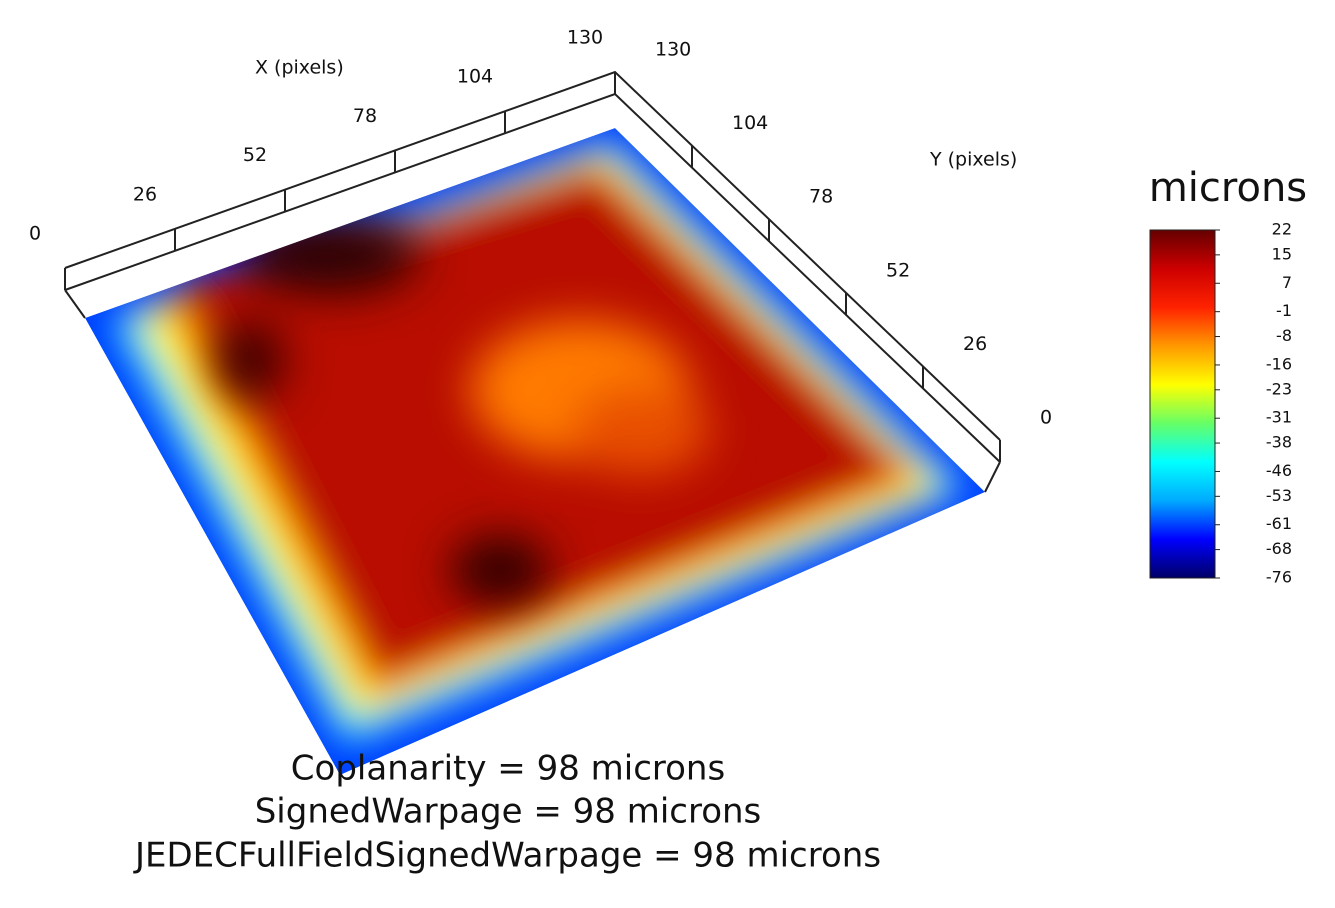 This screenshot has width=1335, height=908. I want to click on colorbar-tick-label: -68, so click(1279, 548).